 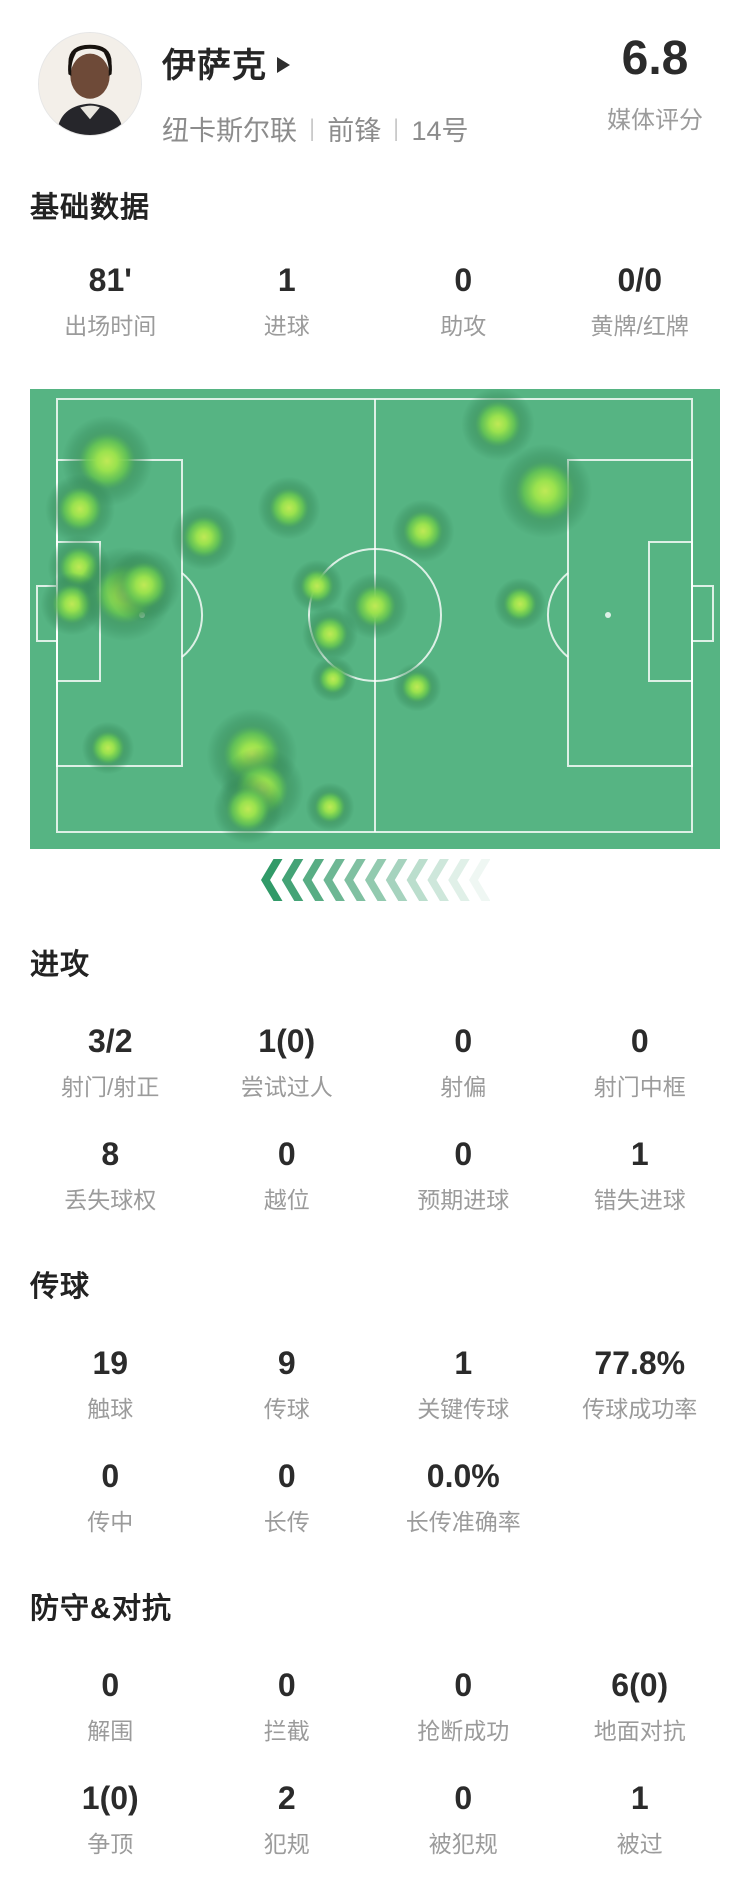 I want to click on section-title-attack: 进攻, so click(x=60, y=965).